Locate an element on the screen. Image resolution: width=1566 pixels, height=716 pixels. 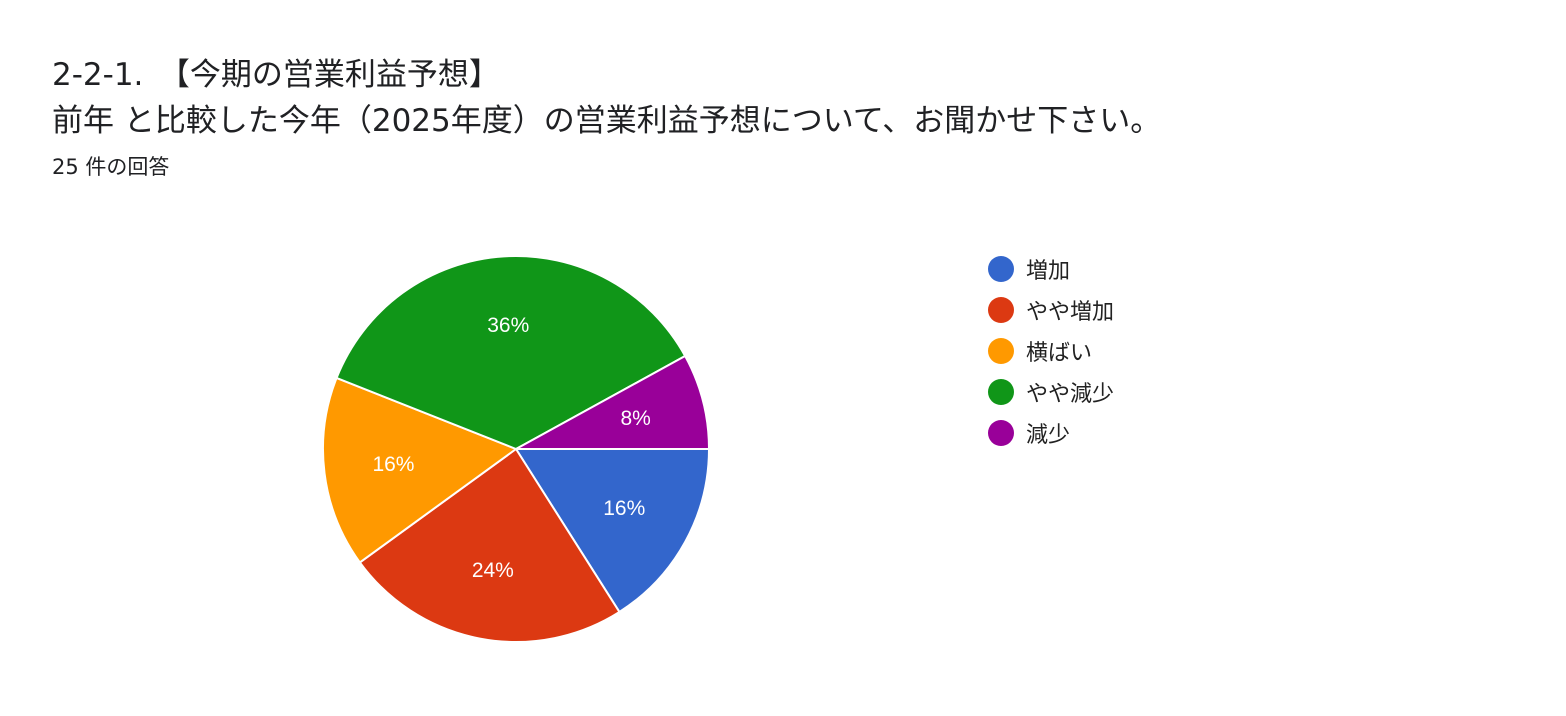
pie-slice-label-5: 8% is located at coordinates (635, 418).